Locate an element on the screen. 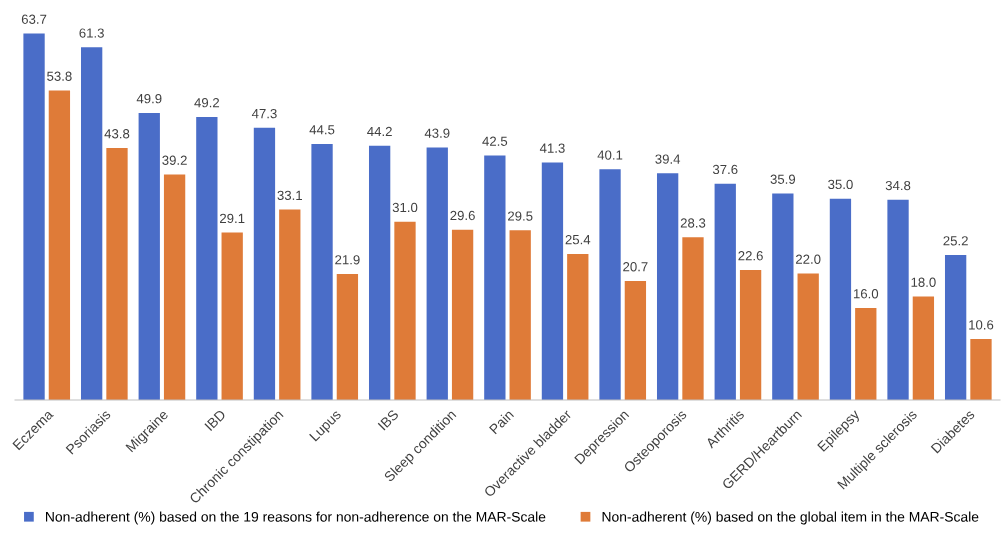  data-label: 22.0 is located at coordinates (808, 259).